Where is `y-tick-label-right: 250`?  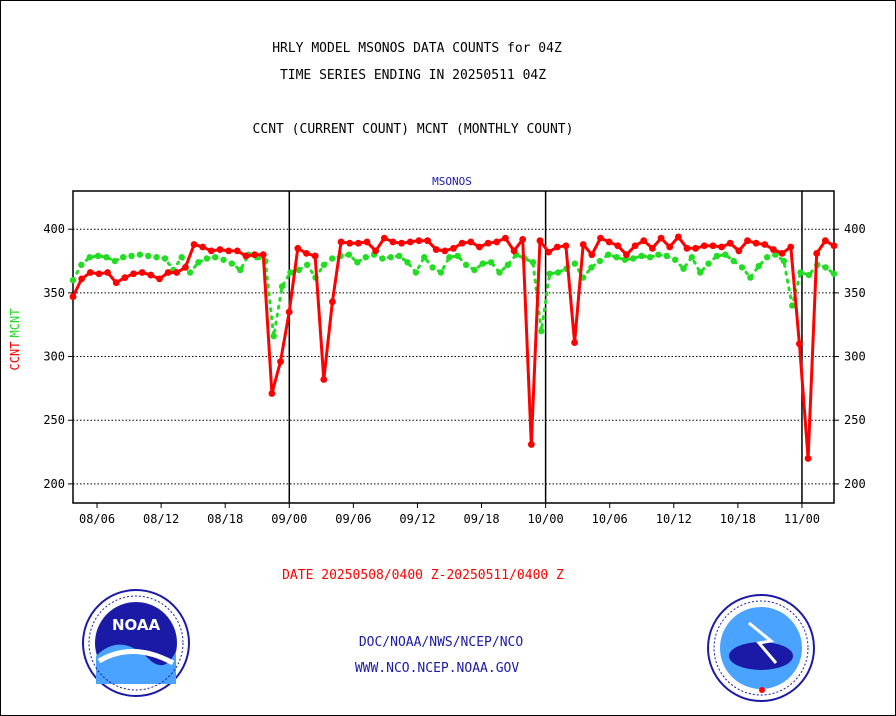
y-tick-label-right: 250 is located at coordinates (855, 420).